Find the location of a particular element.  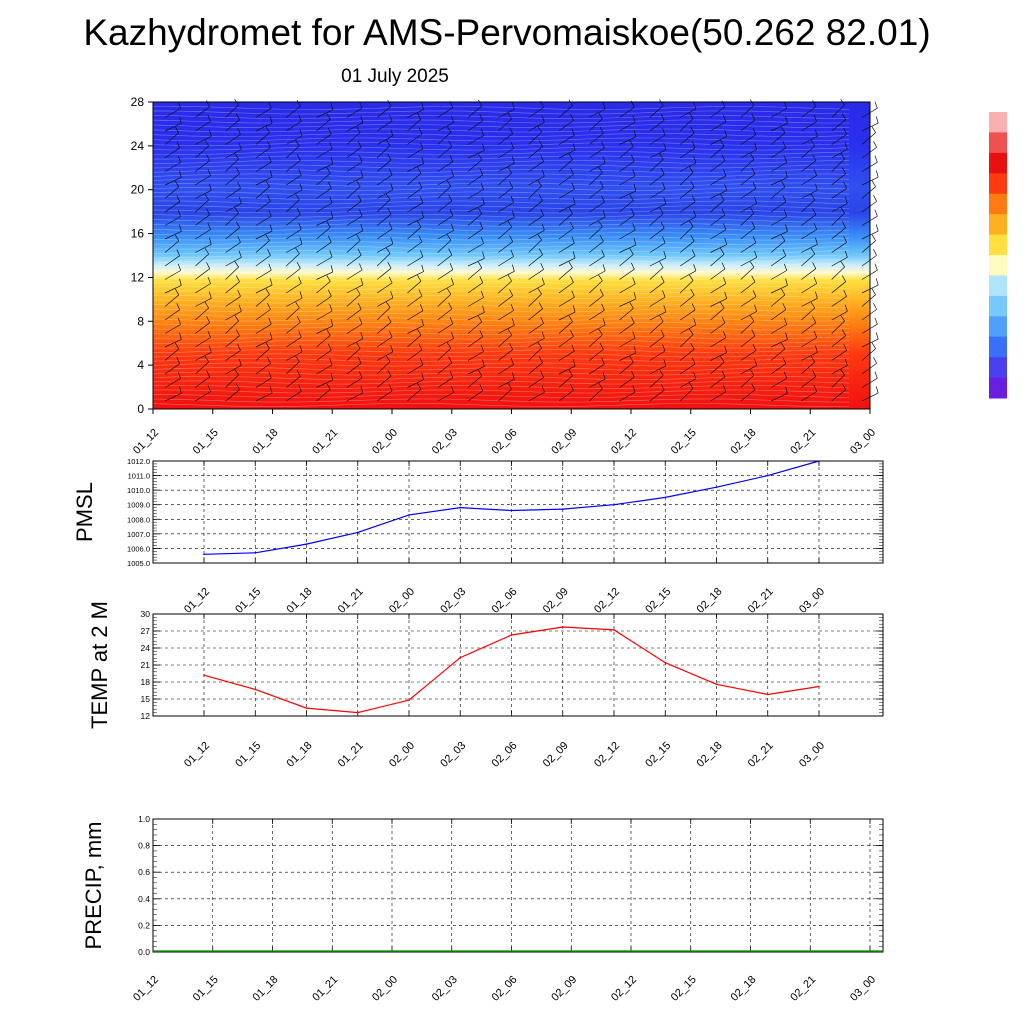

x-tick-label: 02_06 is located at coordinates (505, 755).